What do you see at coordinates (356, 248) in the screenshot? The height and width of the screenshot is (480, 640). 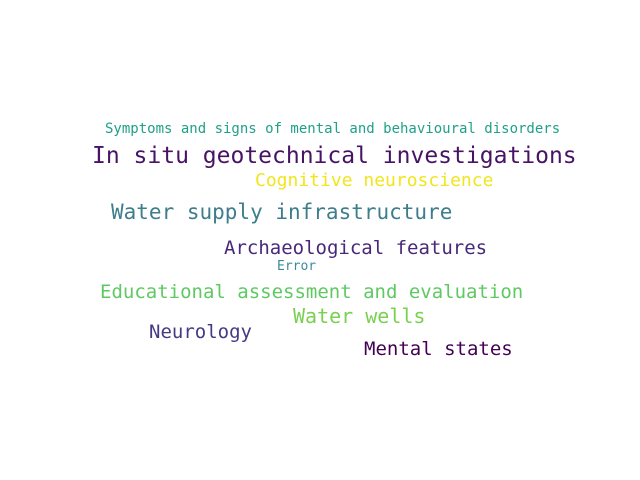 I see `word-archaeological-features: Archaeological features` at bounding box center [356, 248].